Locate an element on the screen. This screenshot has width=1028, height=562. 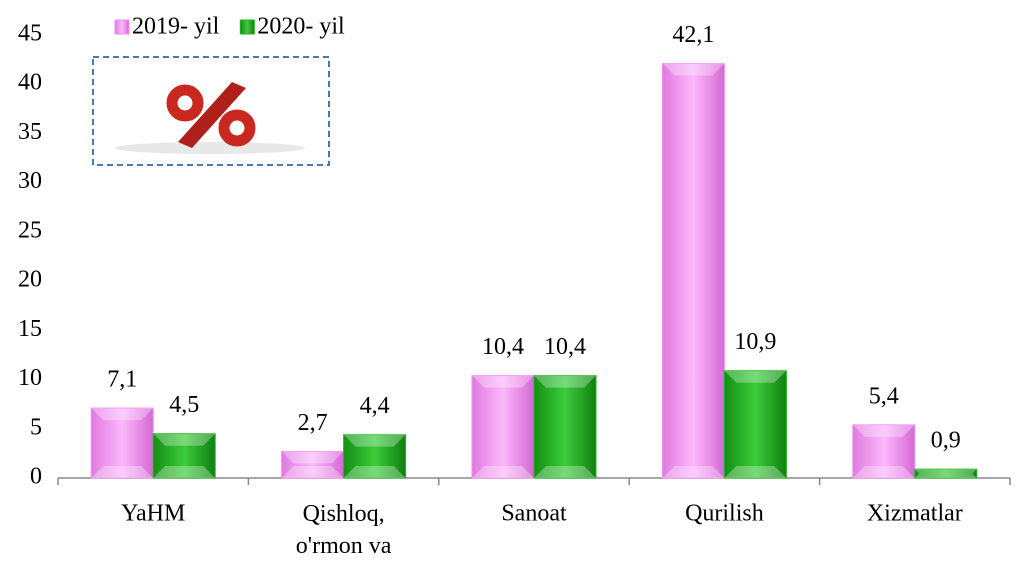
y-tick-label: 0 is located at coordinates (36, 477).